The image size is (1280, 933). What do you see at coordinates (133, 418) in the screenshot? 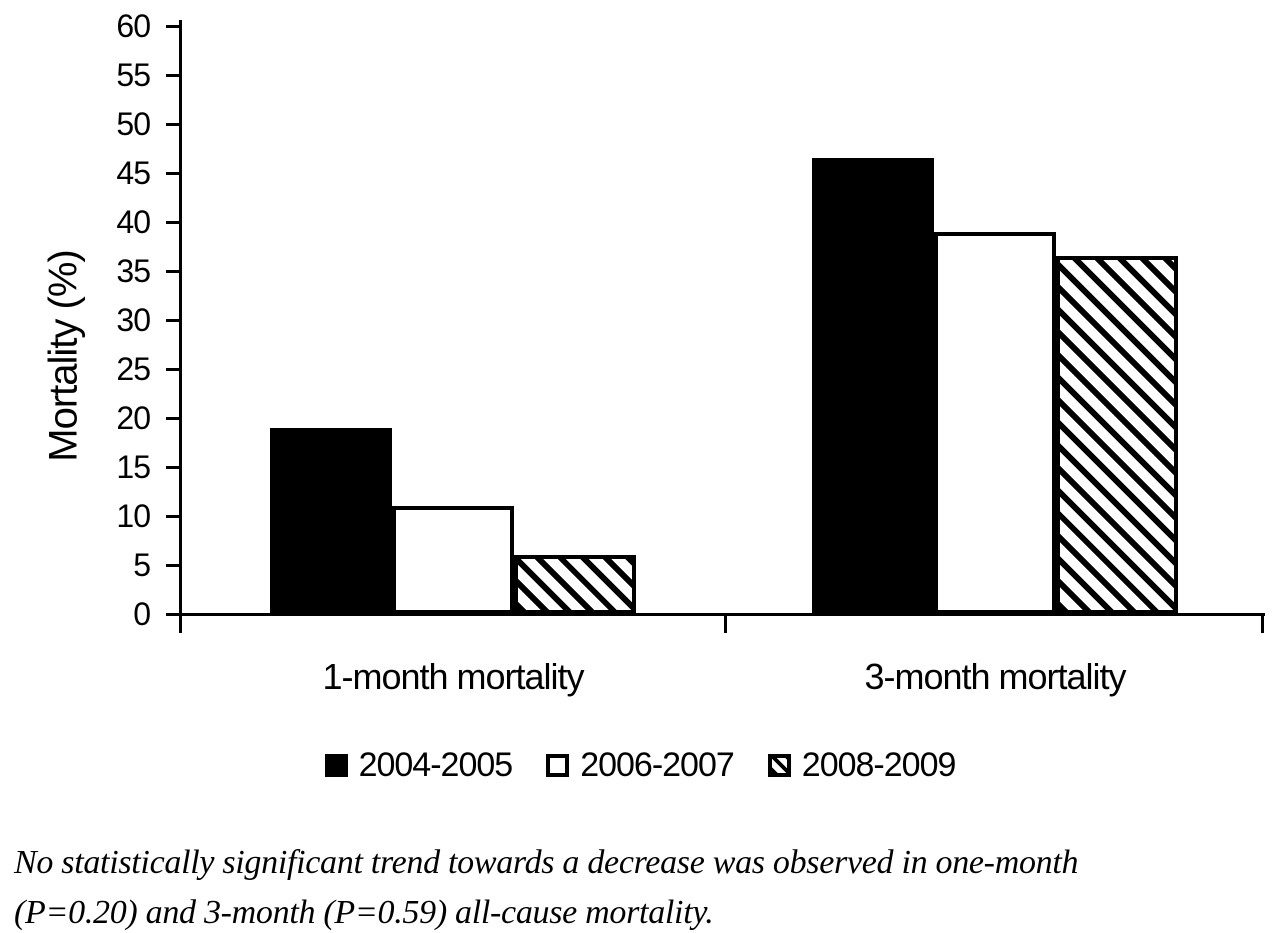
I see `y-axis-tick-label: 20` at bounding box center [133, 418].